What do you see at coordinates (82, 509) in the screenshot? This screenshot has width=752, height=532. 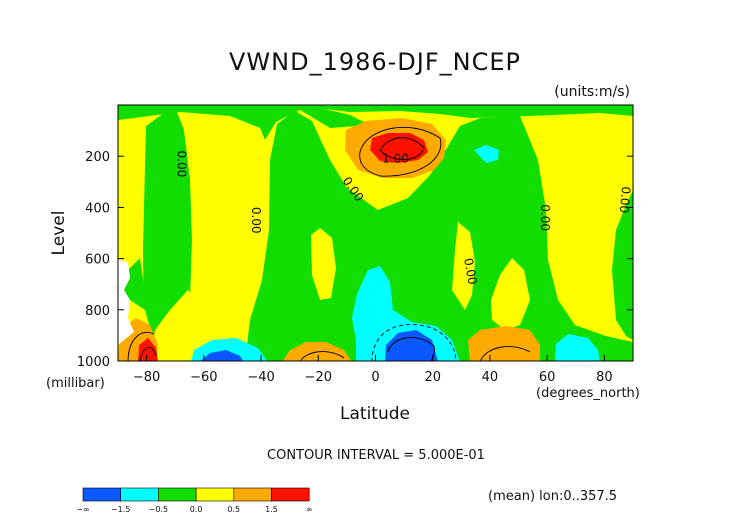 I see `colorbar-label: −∞` at bounding box center [82, 509].